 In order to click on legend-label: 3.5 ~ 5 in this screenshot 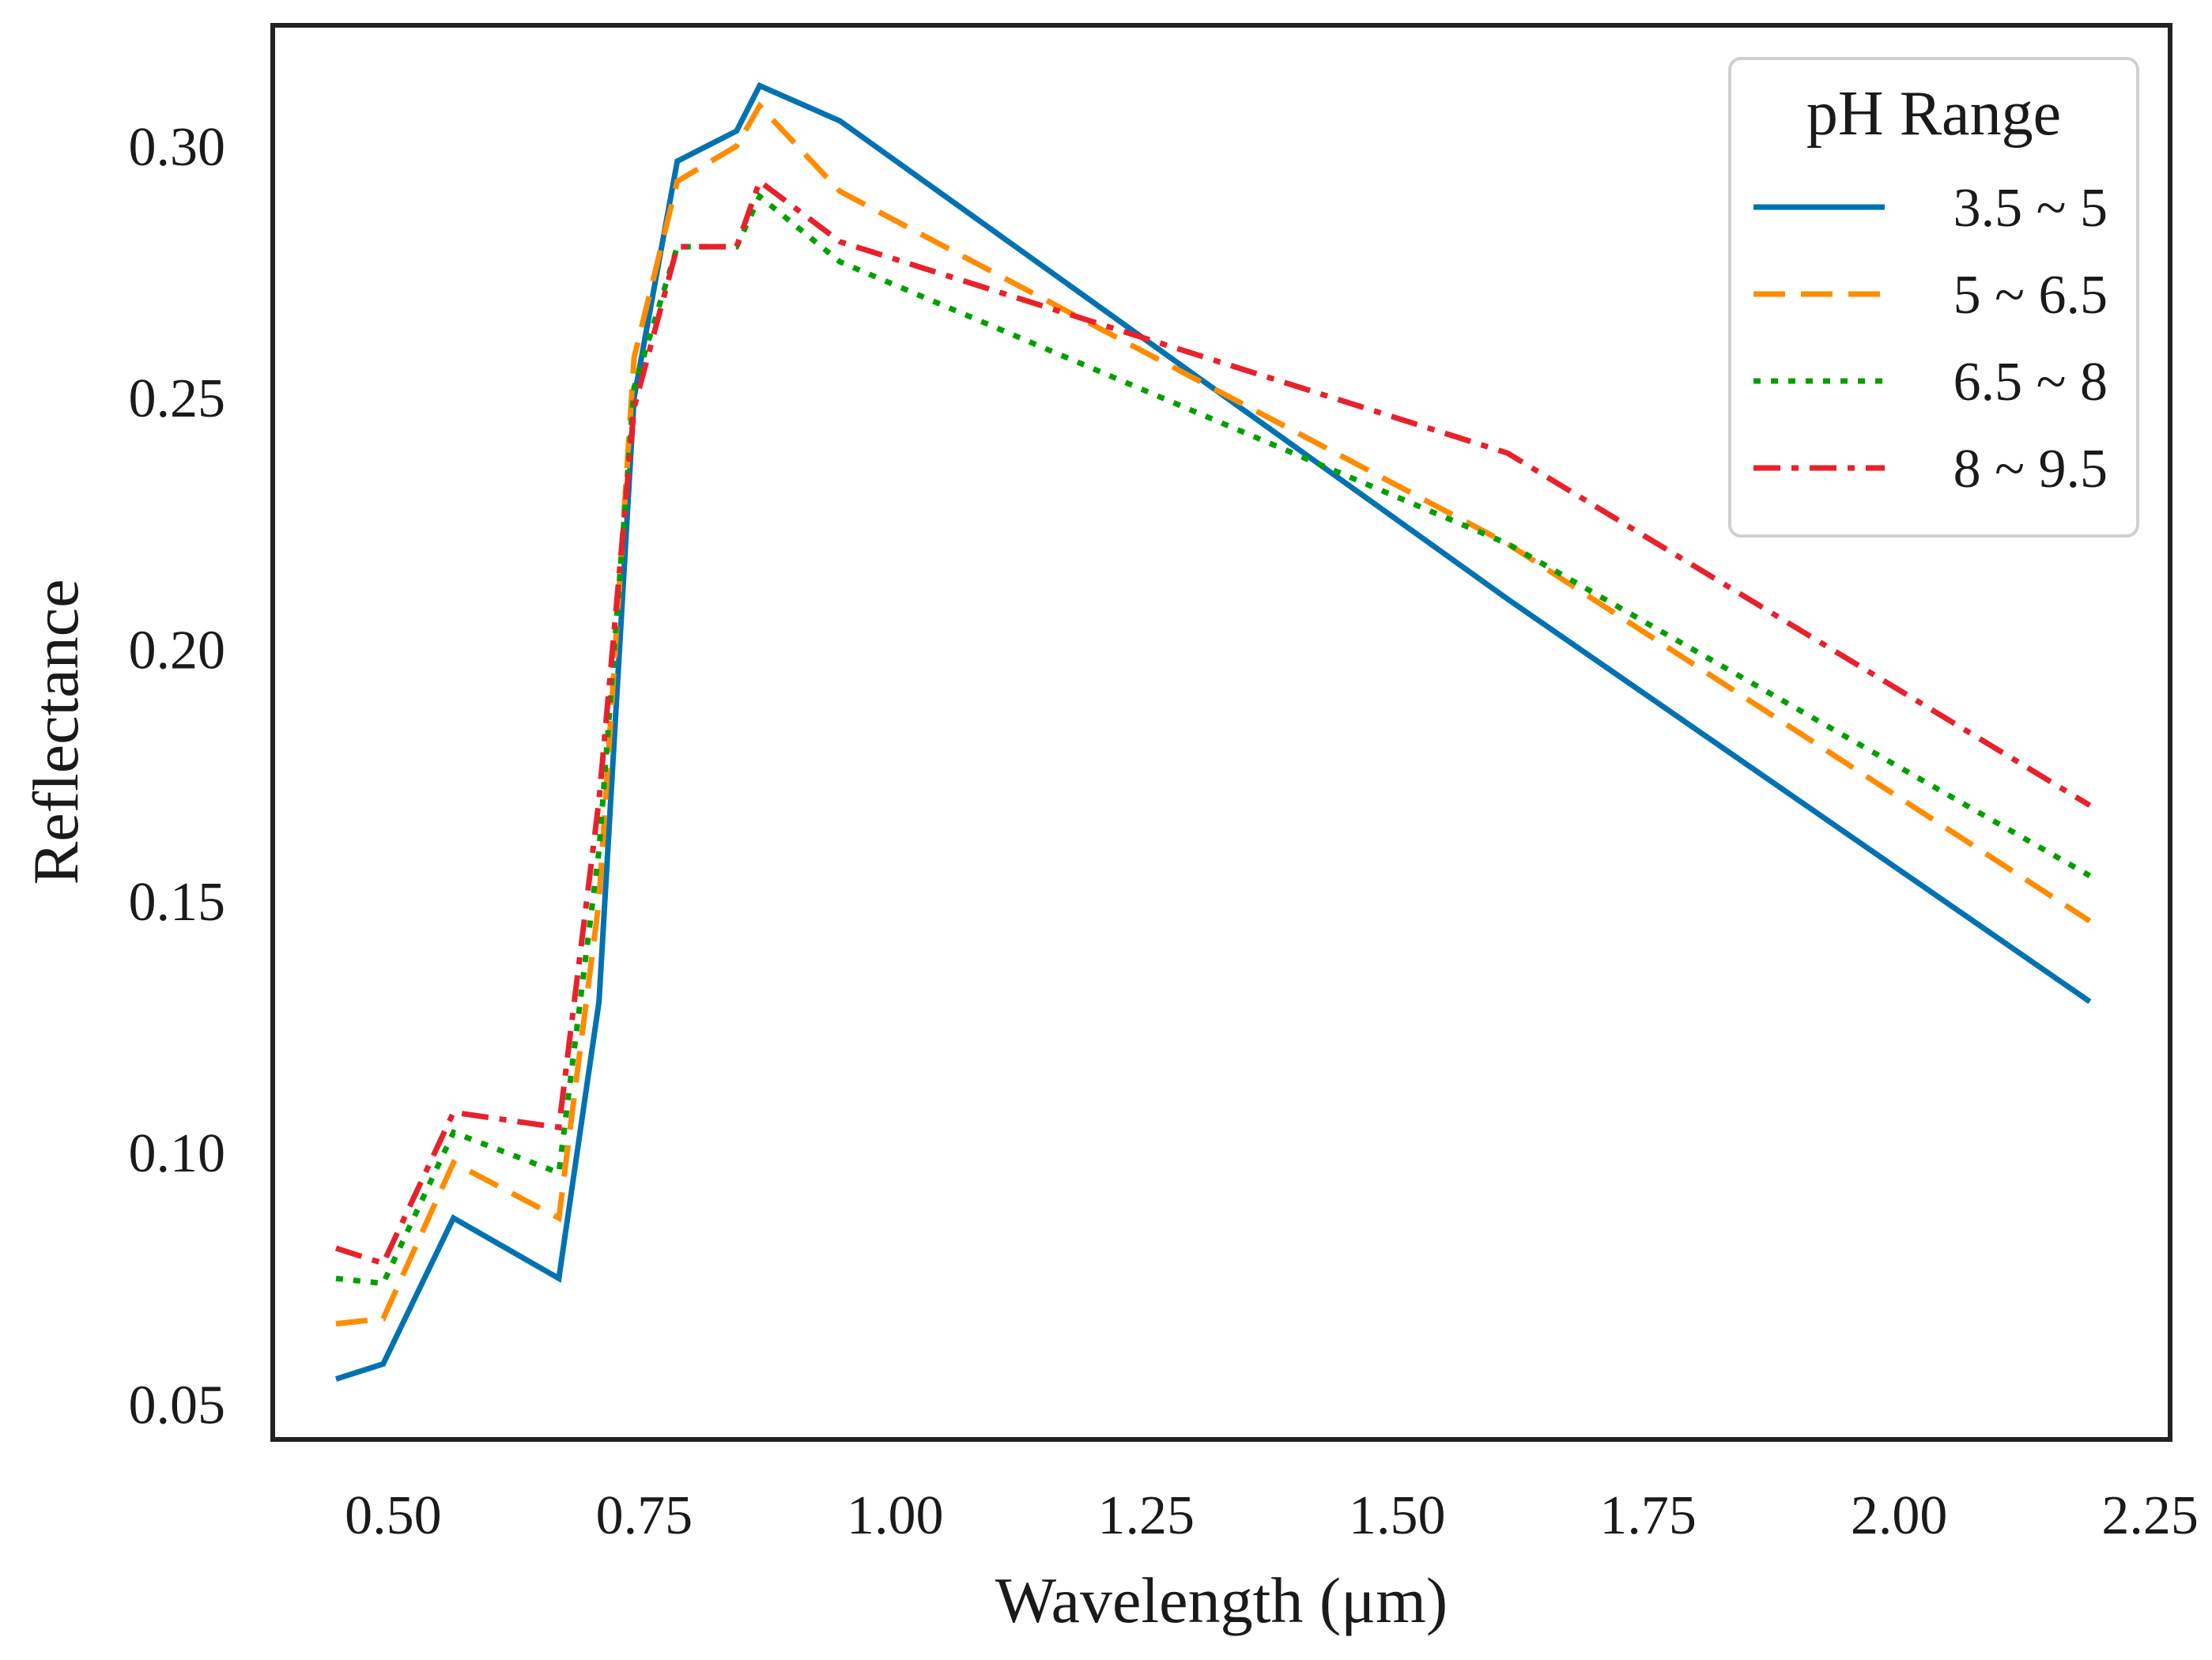, I will do `click(2030, 208)`.